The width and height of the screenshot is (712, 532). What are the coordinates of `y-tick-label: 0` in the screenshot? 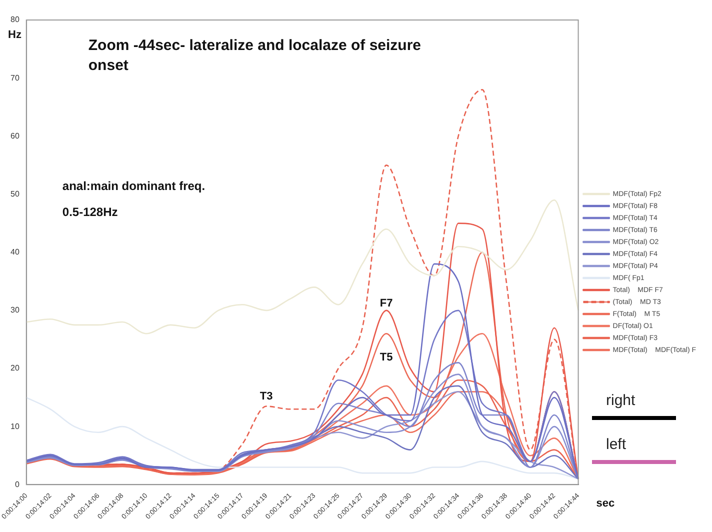 It's located at (17, 484).